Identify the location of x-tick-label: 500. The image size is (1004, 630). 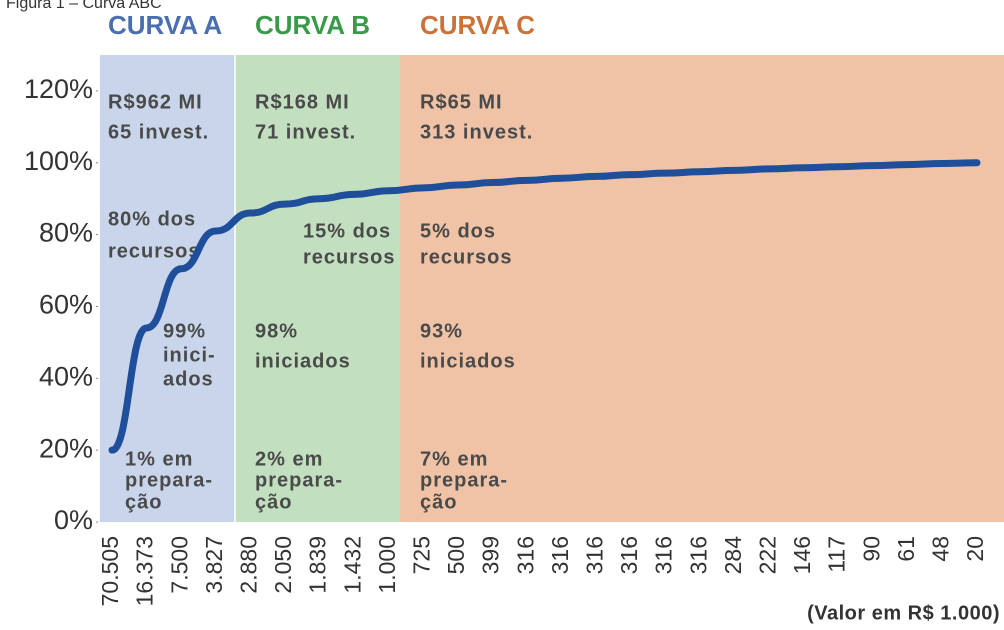
(456, 555).